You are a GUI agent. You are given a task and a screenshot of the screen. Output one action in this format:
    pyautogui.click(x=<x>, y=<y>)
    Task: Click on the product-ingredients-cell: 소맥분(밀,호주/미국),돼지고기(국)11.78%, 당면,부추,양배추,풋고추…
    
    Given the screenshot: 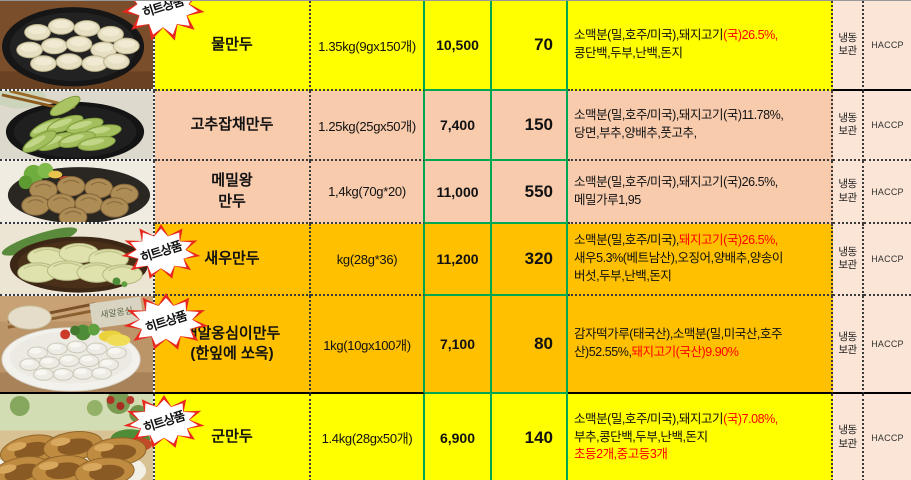 What is the action you would take?
    pyautogui.click(x=700, y=126)
    